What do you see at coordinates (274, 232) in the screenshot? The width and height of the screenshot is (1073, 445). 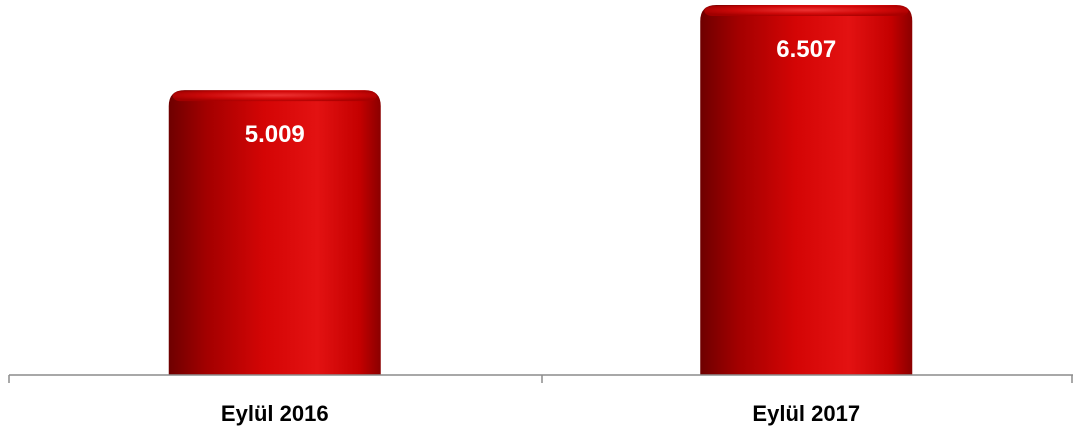 I see `bar` at bounding box center [274, 232].